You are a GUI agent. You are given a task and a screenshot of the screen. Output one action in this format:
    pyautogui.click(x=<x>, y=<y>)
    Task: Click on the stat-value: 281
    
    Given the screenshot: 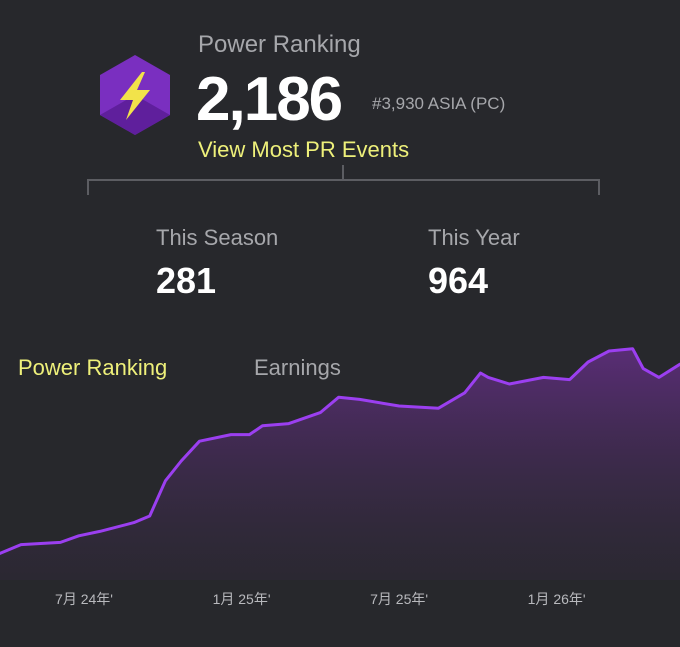 What is the action you would take?
    pyautogui.click(x=186, y=280)
    